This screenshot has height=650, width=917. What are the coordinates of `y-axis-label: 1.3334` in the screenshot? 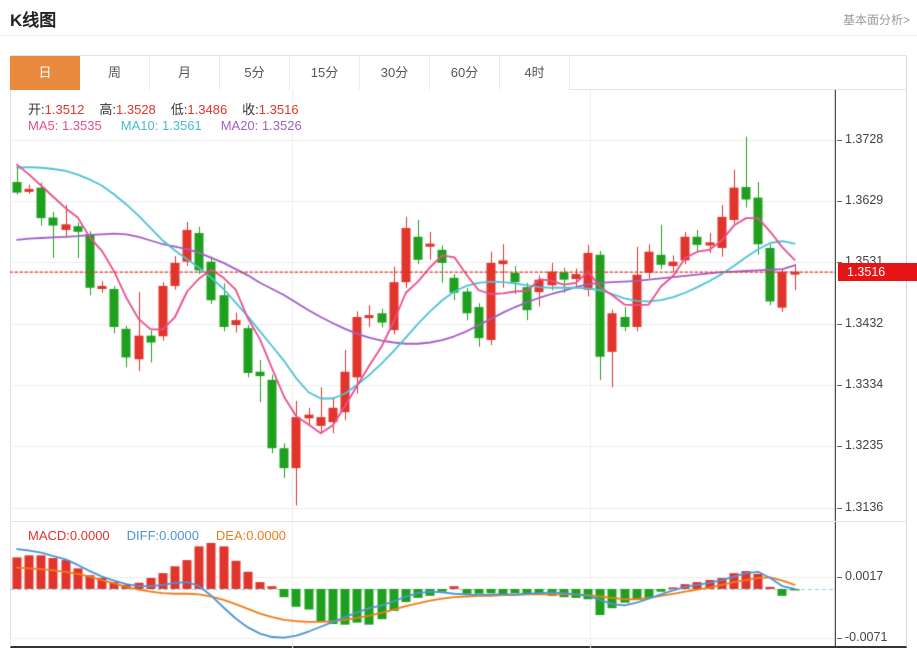 It's located at (864, 384).